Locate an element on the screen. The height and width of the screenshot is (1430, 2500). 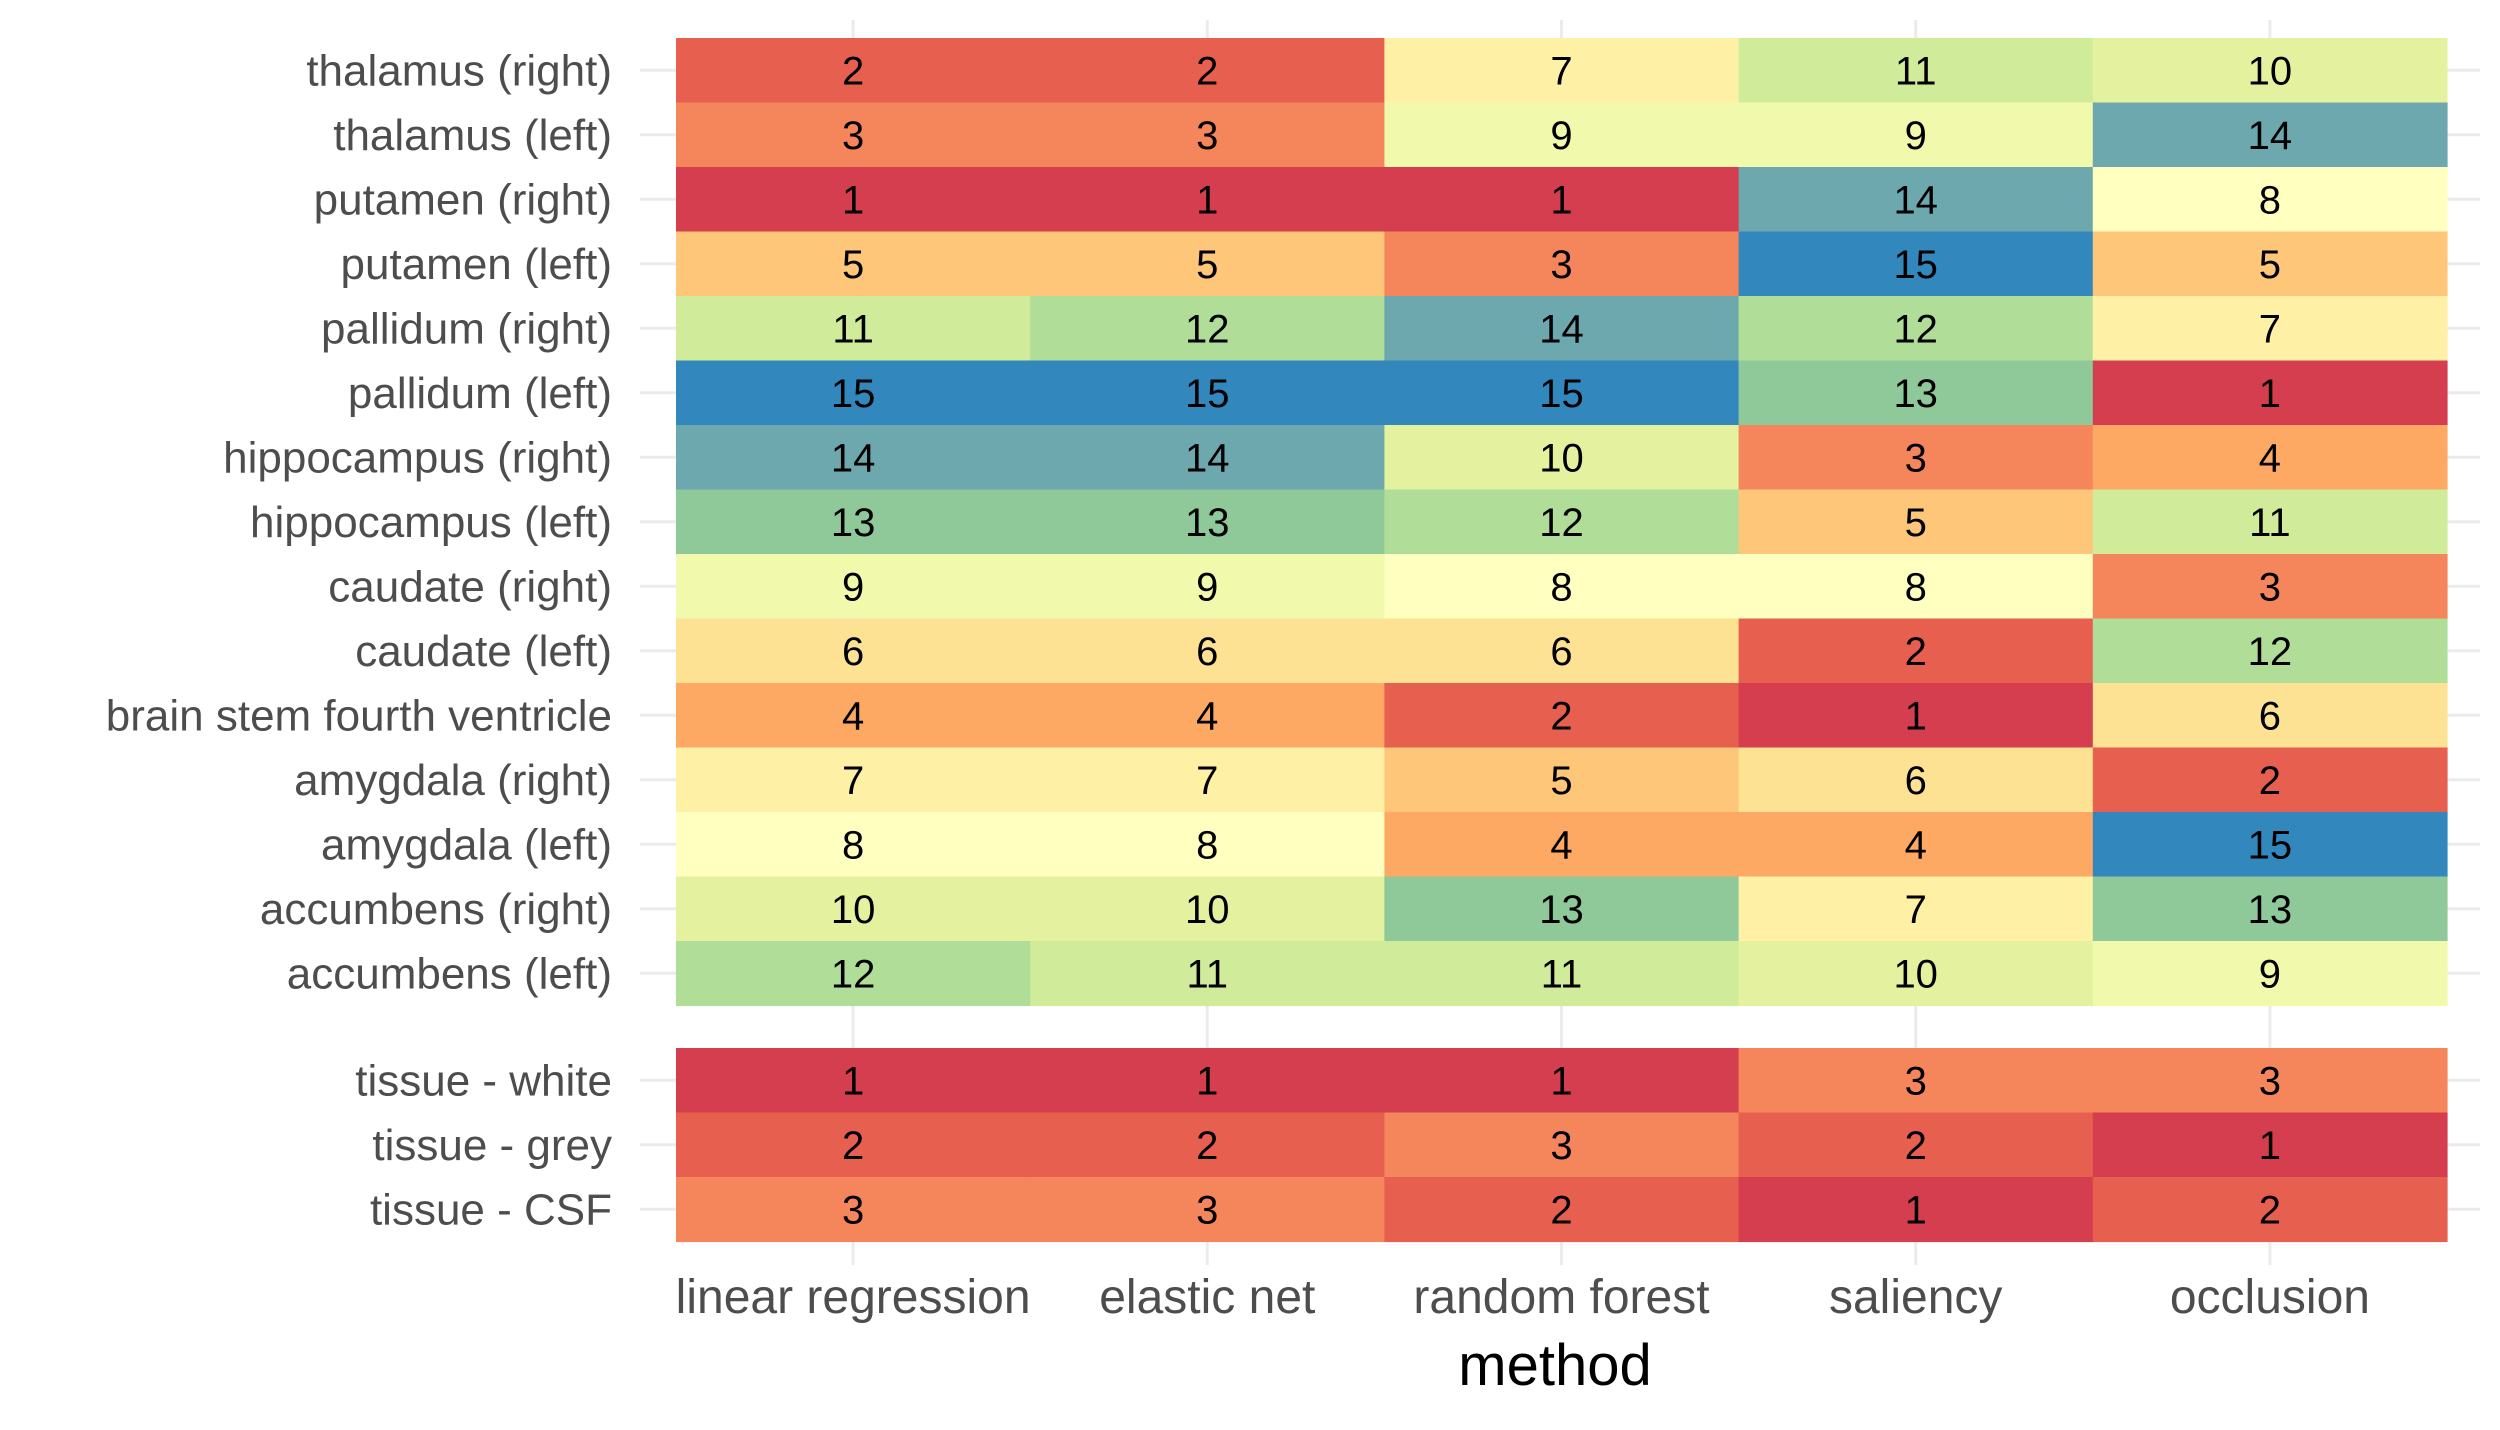
x-tick-label: random forest is located at coordinates (1561, 1297).